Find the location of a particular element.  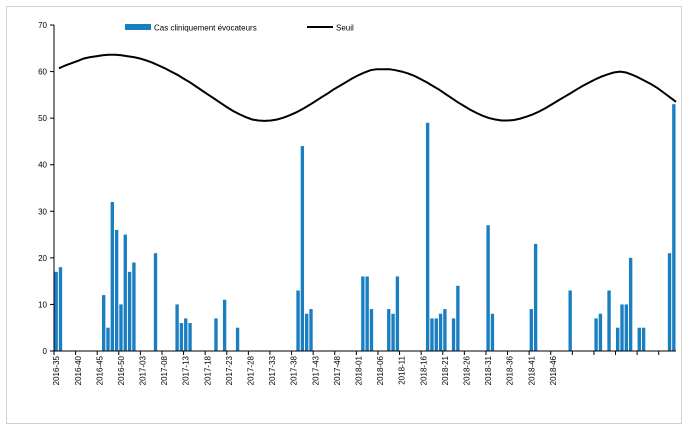

threshold-line is located at coordinates (367, 87).